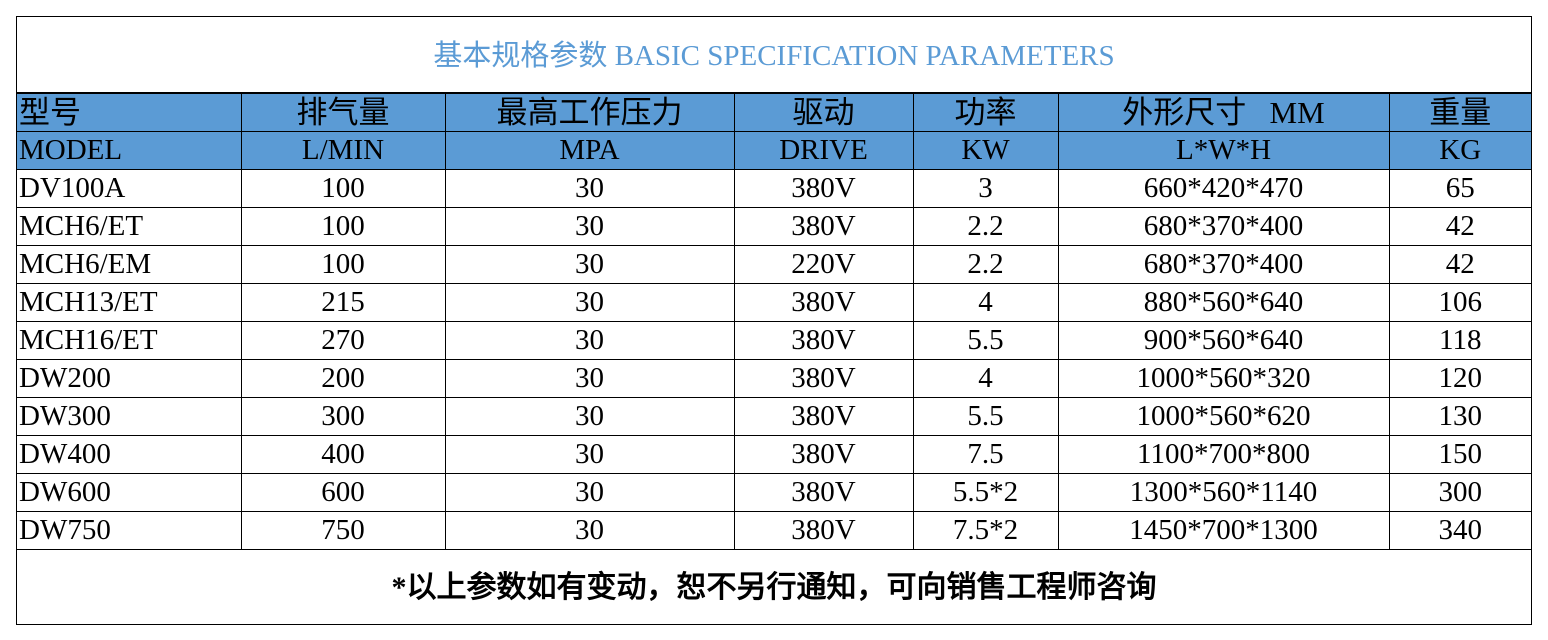  Describe the element at coordinates (1459, 378) in the screenshot. I see `cell: 120` at that location.